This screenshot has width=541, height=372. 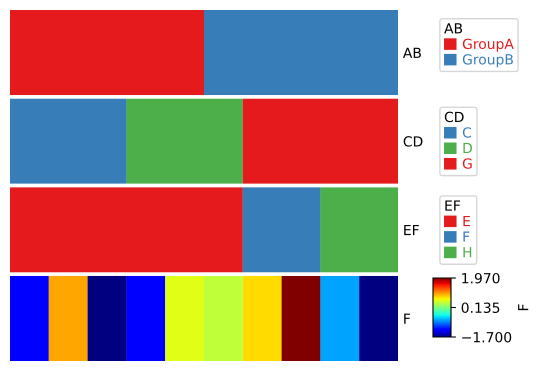 What do you see at coordinates (481, 307) in the screenshot?
I see `color-bar-label: 0.135` at bounding box center [481, 307].